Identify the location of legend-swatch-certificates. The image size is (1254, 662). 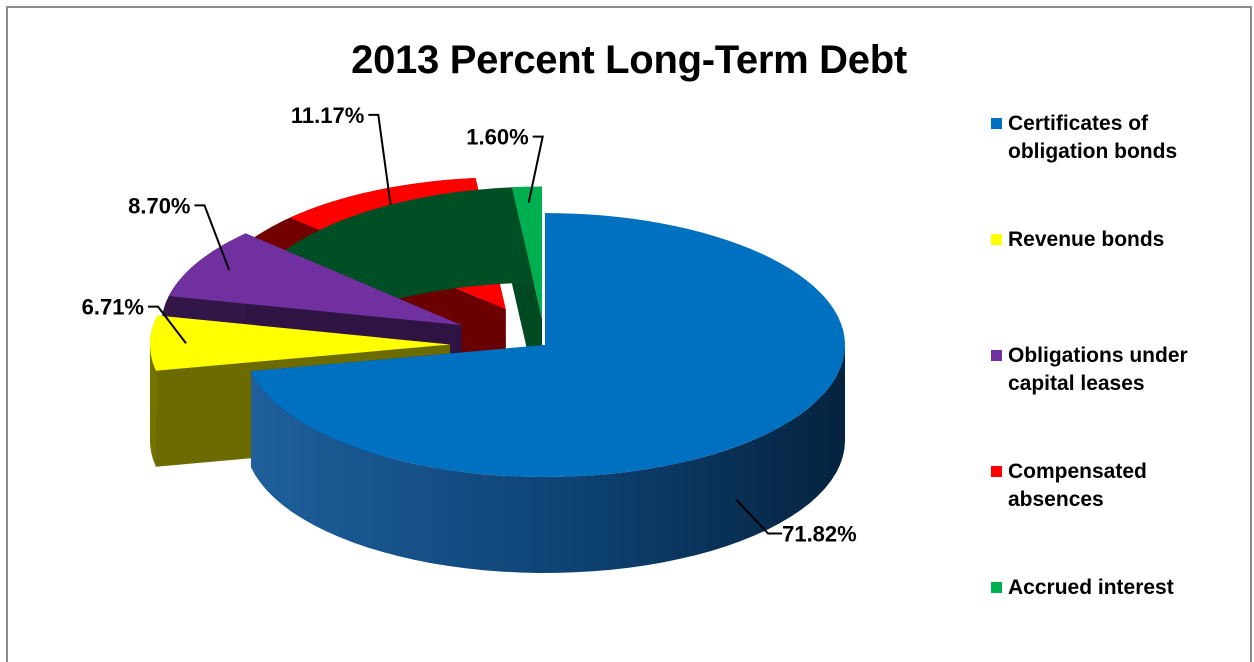
(996, 123).